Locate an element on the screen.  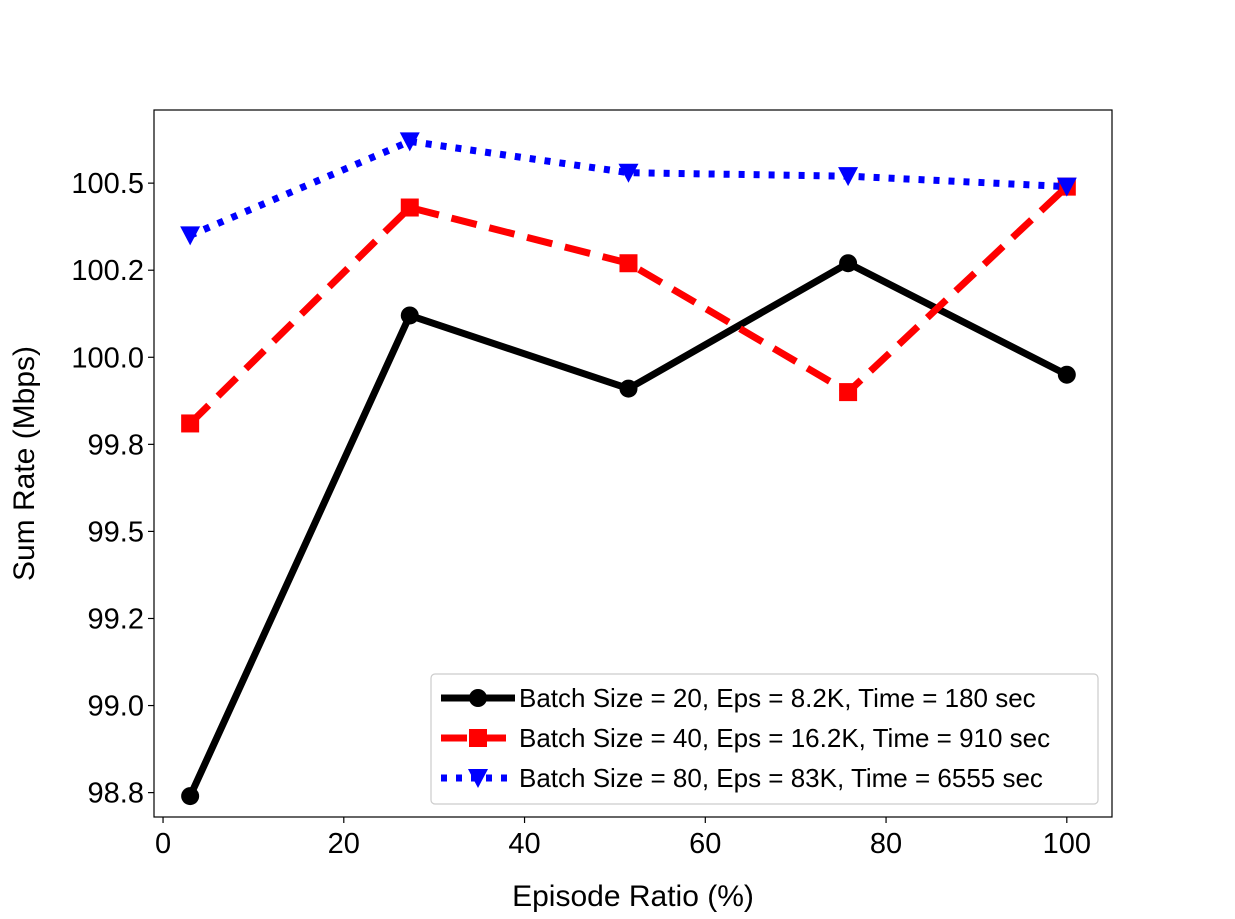
y-tick-label: 100.0 is located at coordinates (107, 358).